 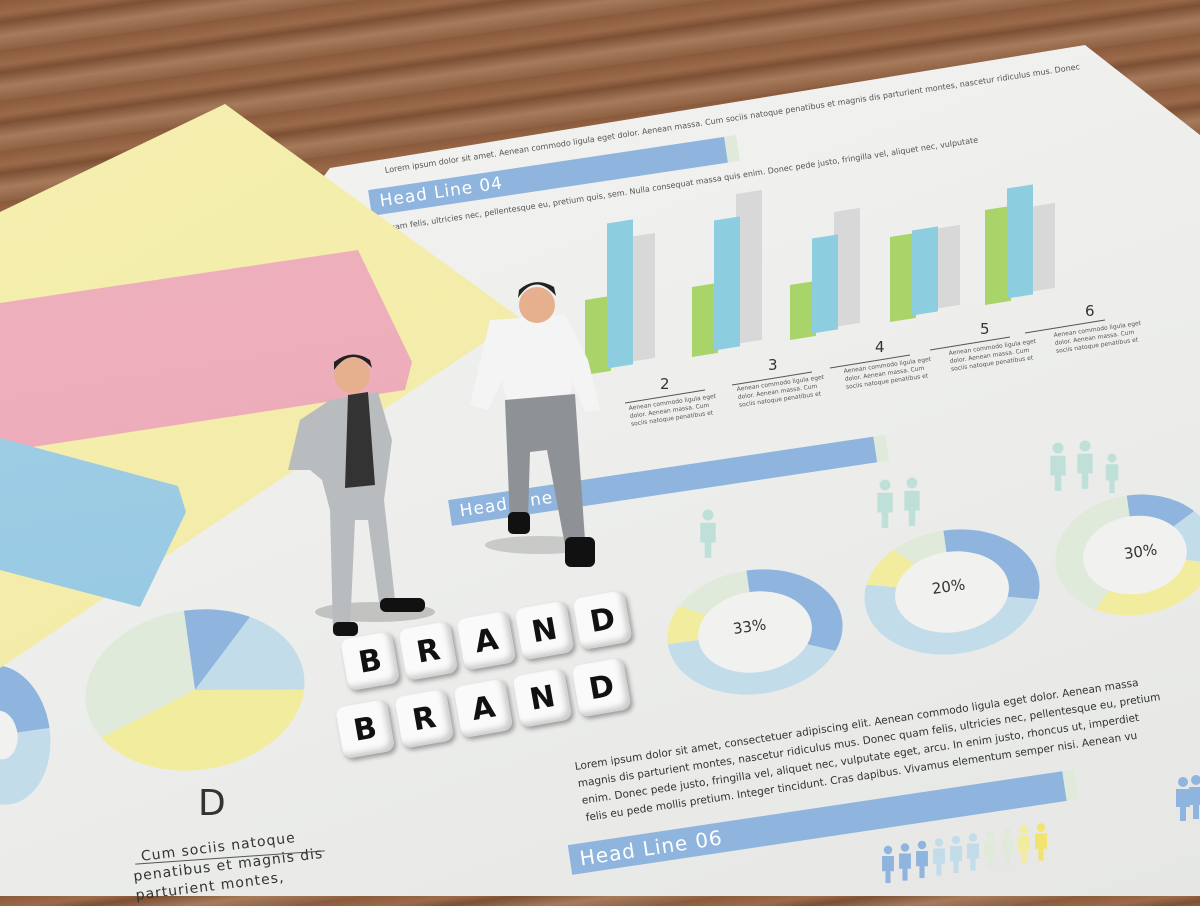 What do you see at coordinates (985, 329) in the screenshot?
I see `bar-label-5: 5` at bounding box center [985, 329].